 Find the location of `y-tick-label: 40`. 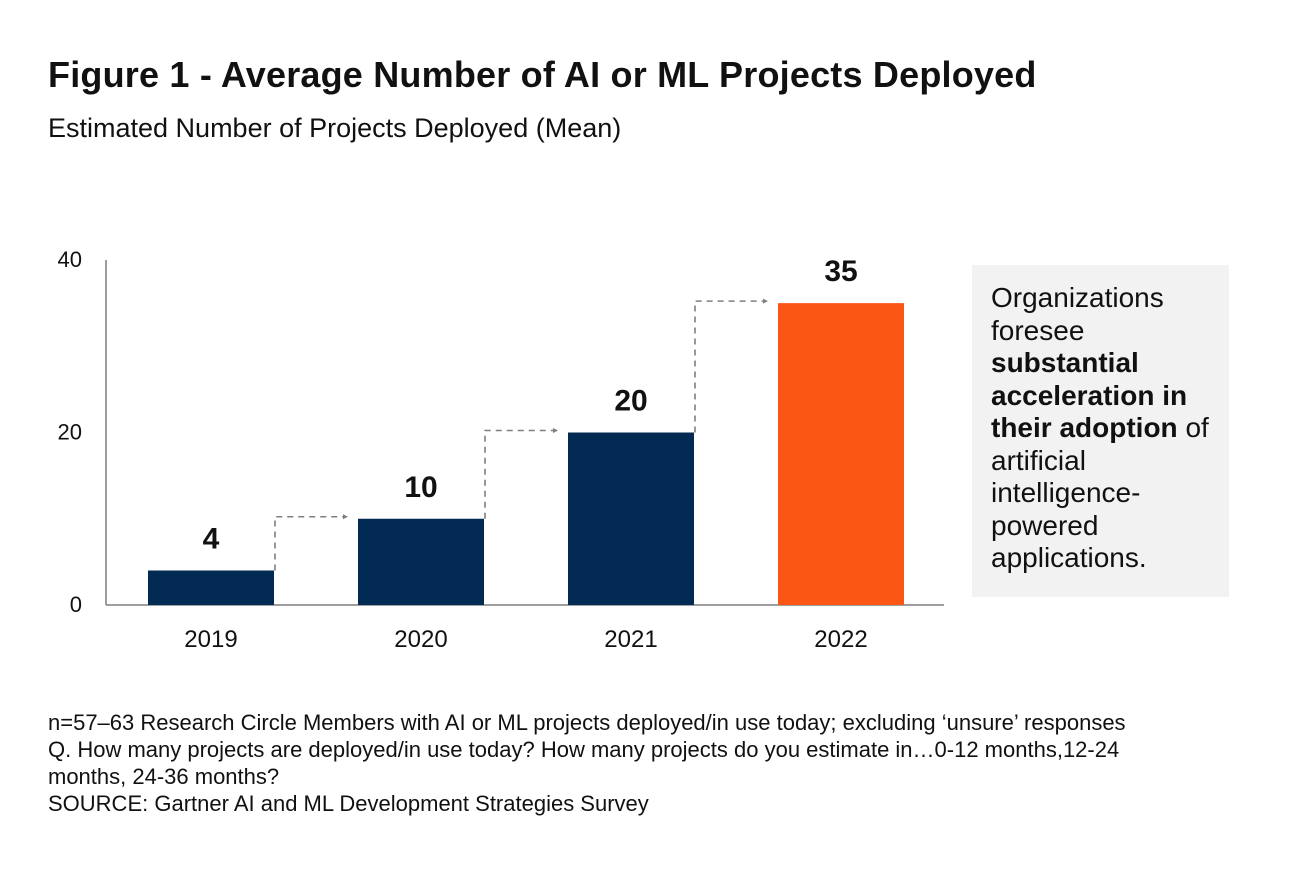

y-tick-label: 40 is located at coordinates (70, 259).